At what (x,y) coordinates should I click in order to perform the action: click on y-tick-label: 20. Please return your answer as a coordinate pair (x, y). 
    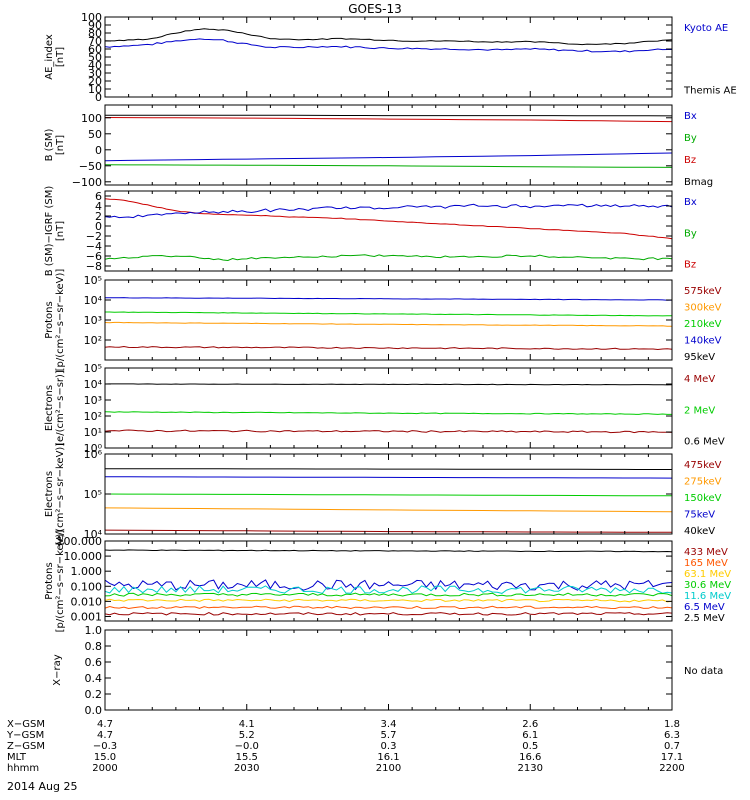
    Looking at the image, I should click on (95, 81).